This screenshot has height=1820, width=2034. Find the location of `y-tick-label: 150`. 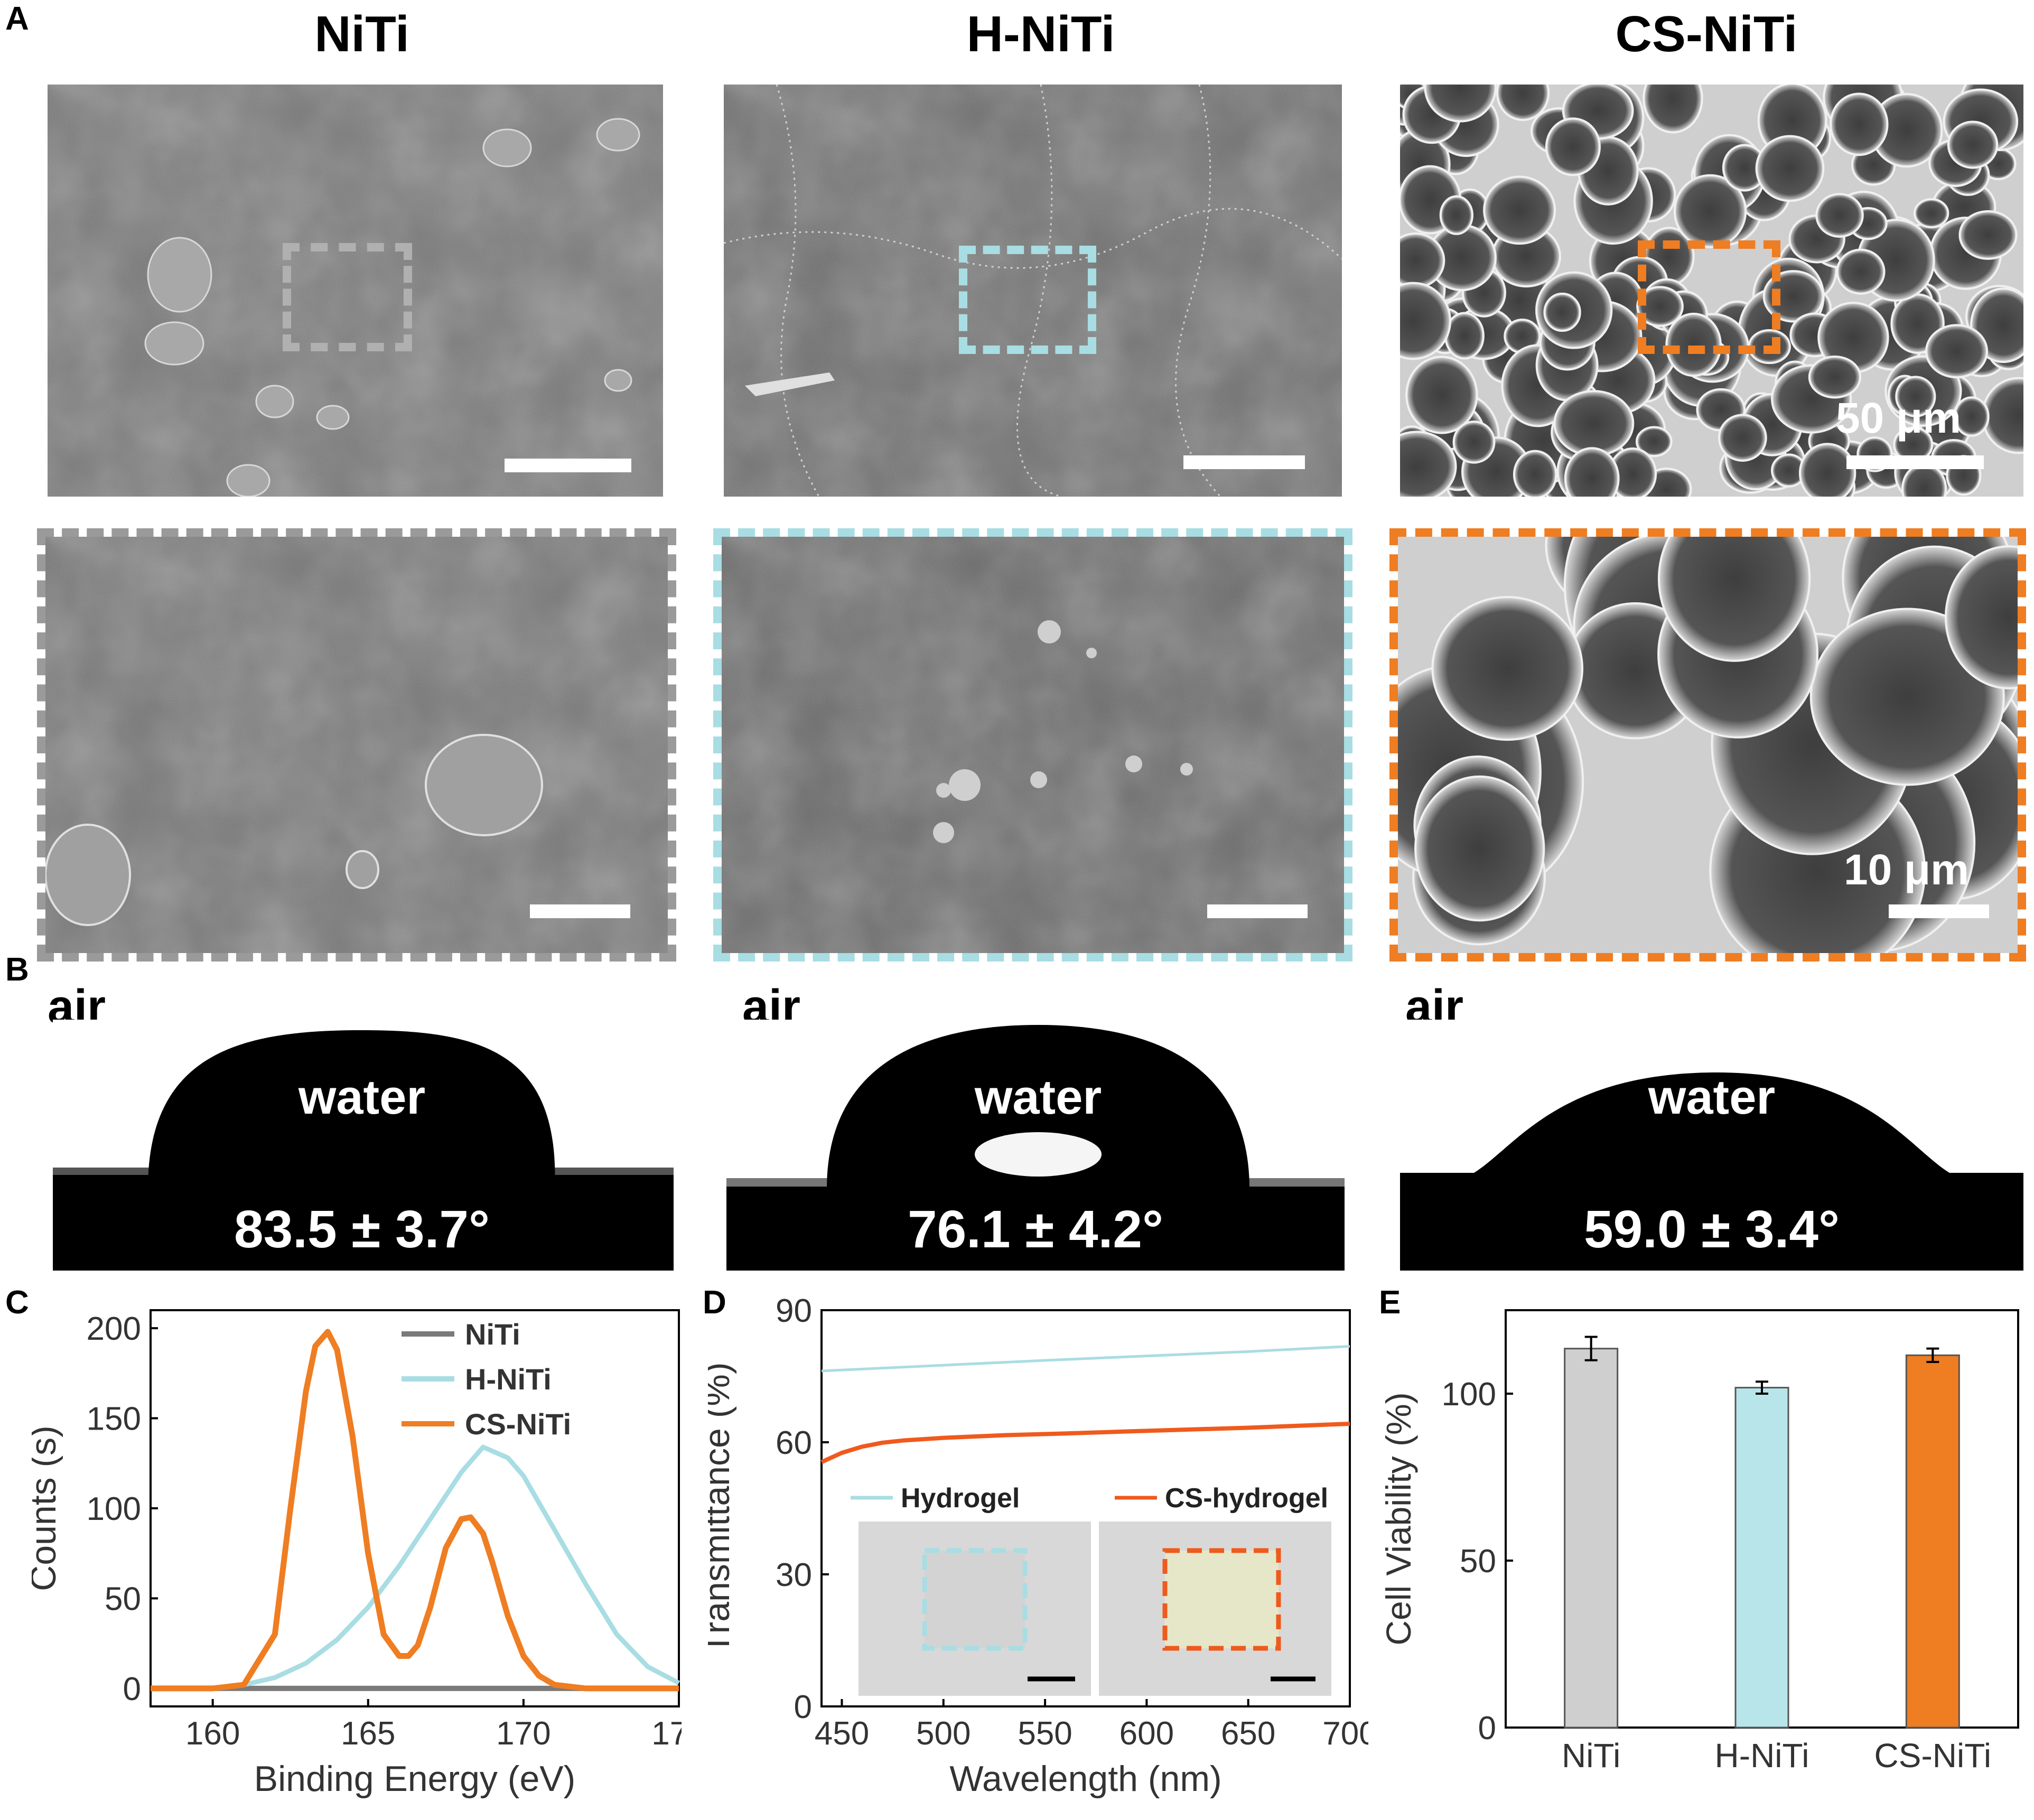

y-tick-label: 150 is located at coordinates (114, 1419).